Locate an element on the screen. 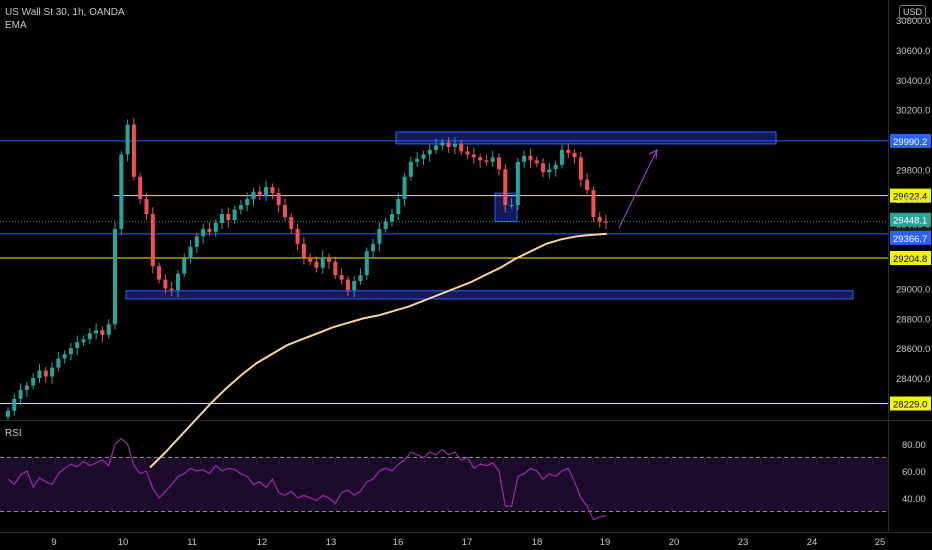 The width and height of the screenshot is (932, 550). price-marker-label-1: 29448.1 is located at coordinates (910, 221).